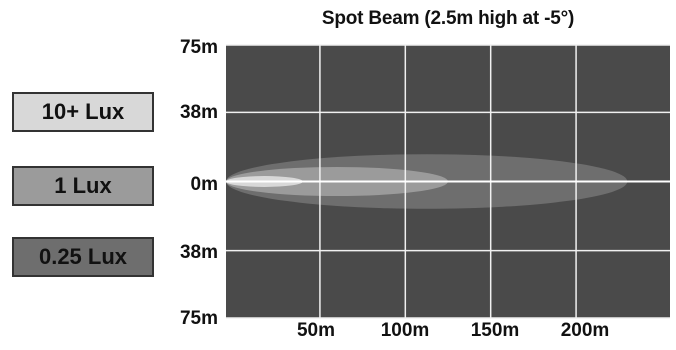  I want to click on legend-item-1-lux: 1 Lux, so click(83, 186).